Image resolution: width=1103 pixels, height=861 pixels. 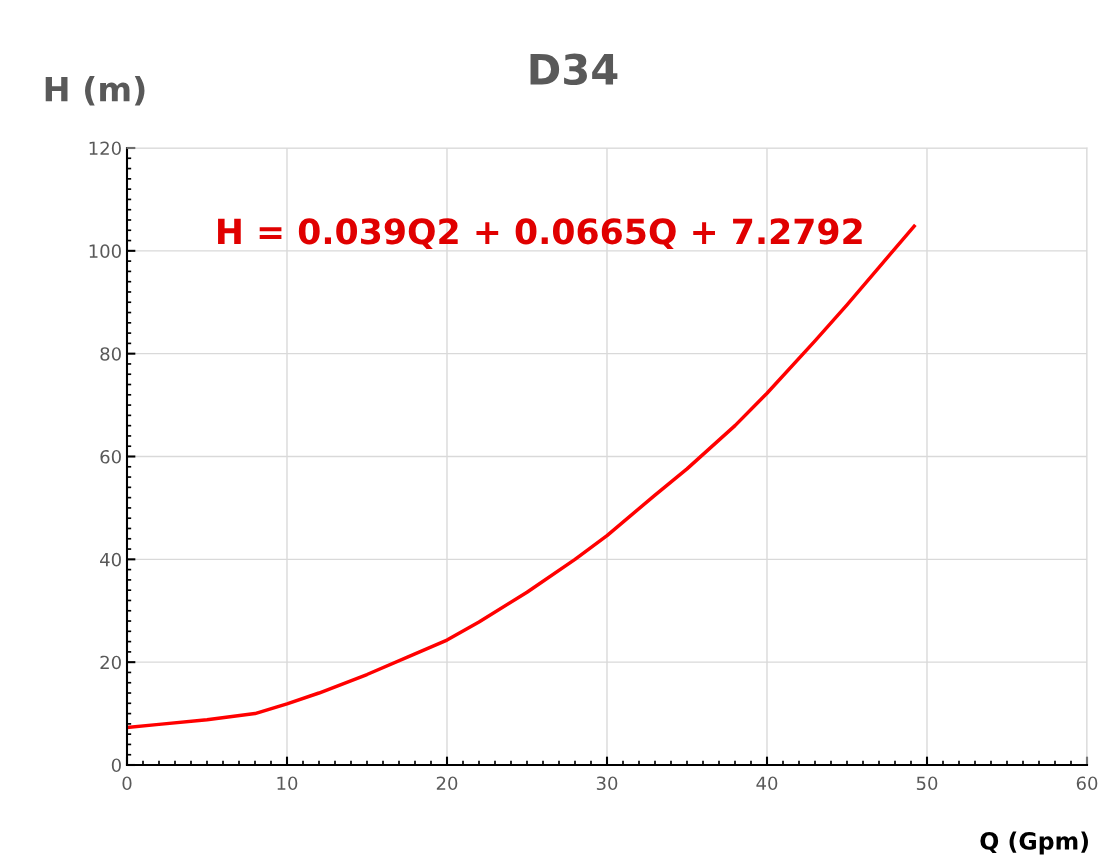 What do you see at coordinates (127, 783) in the screenshot?
I see `x-tick-label: 0` at bounding box center [127, 783].